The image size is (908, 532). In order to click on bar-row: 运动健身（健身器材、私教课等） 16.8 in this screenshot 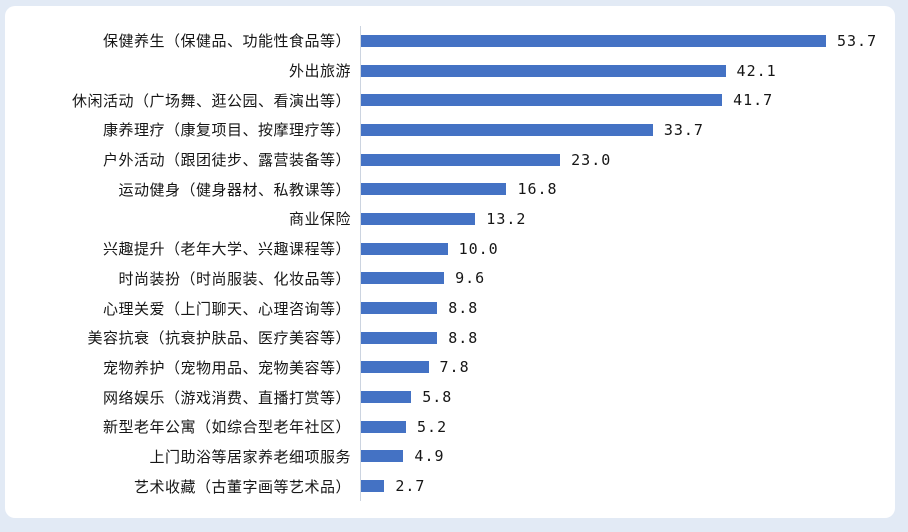, I will do `click(450, 189)`.